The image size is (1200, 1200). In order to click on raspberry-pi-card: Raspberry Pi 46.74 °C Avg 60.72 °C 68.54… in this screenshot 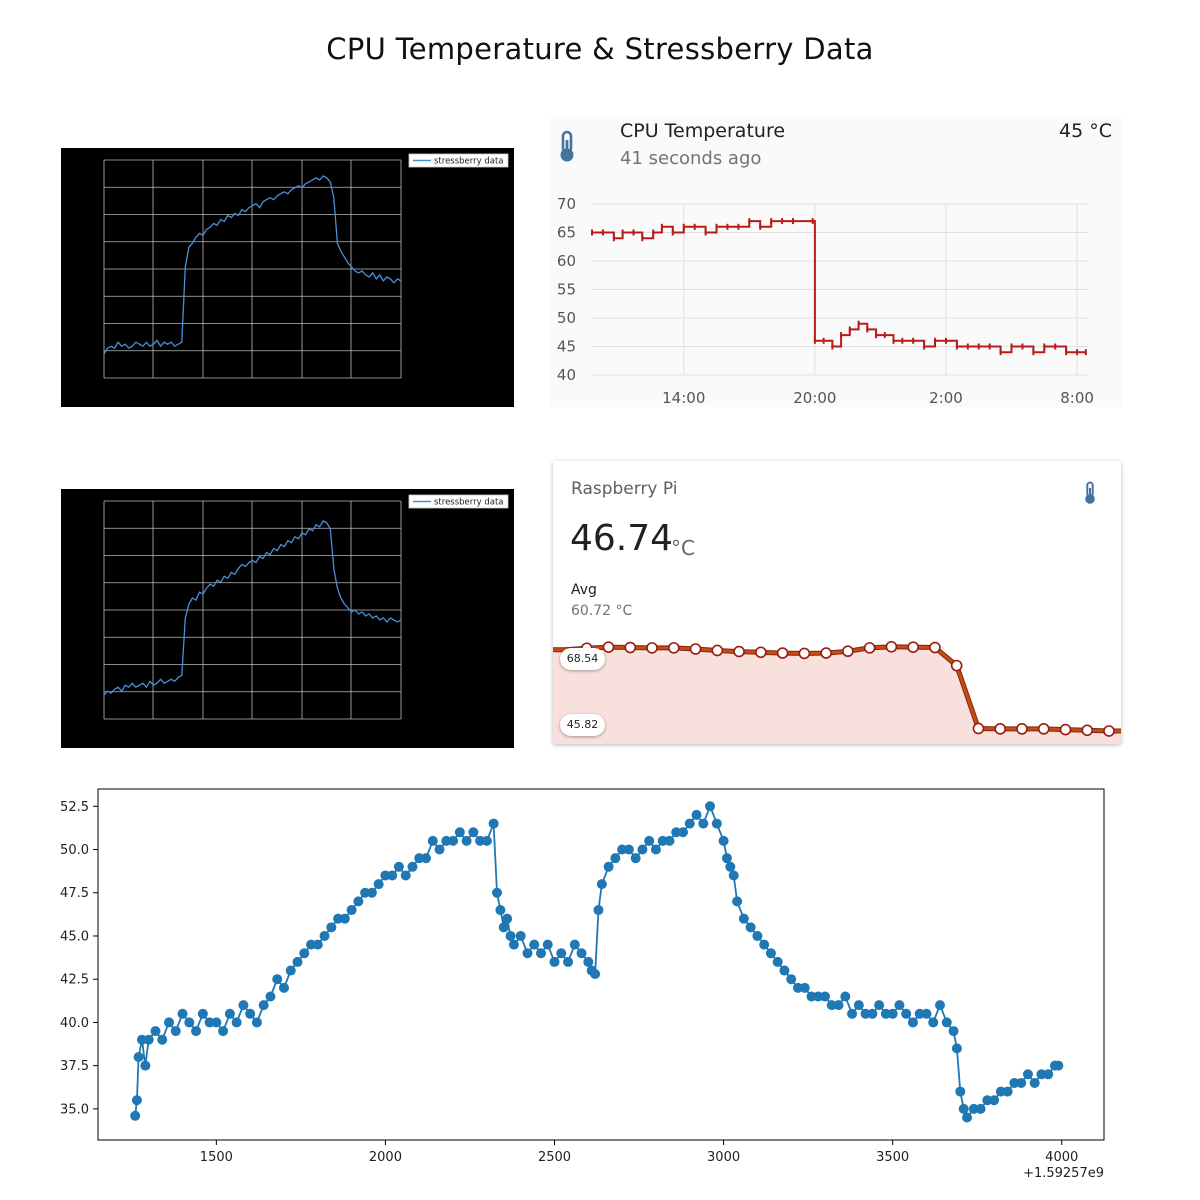, I will do `click(837, 602)`.